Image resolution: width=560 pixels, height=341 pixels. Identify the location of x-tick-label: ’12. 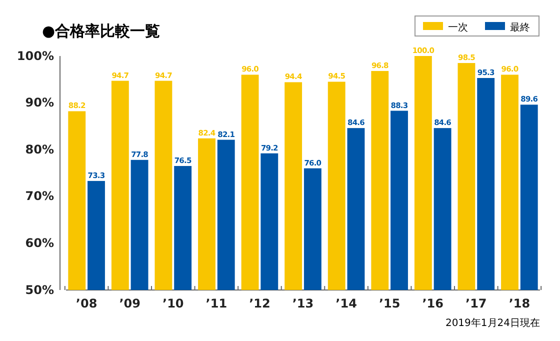
(259, 303).